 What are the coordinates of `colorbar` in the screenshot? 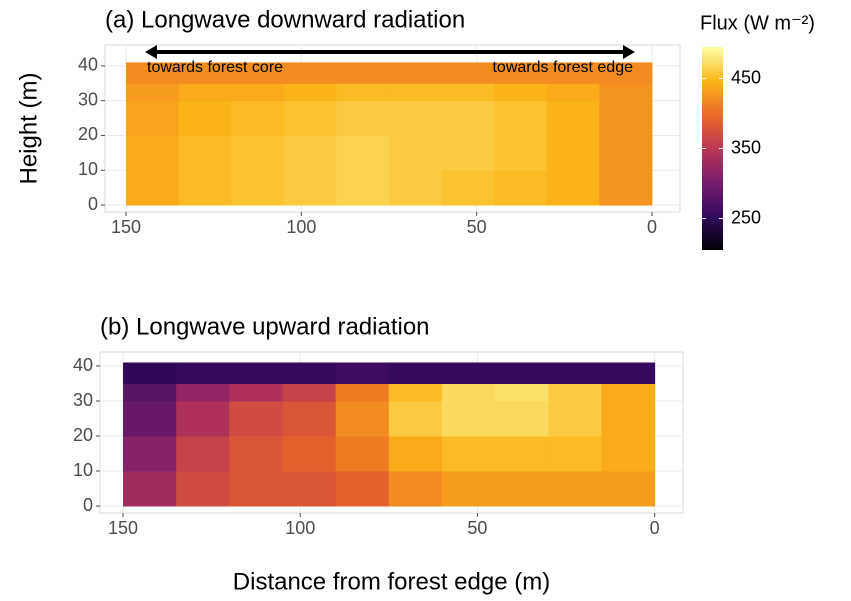 It's located at (712, 148).